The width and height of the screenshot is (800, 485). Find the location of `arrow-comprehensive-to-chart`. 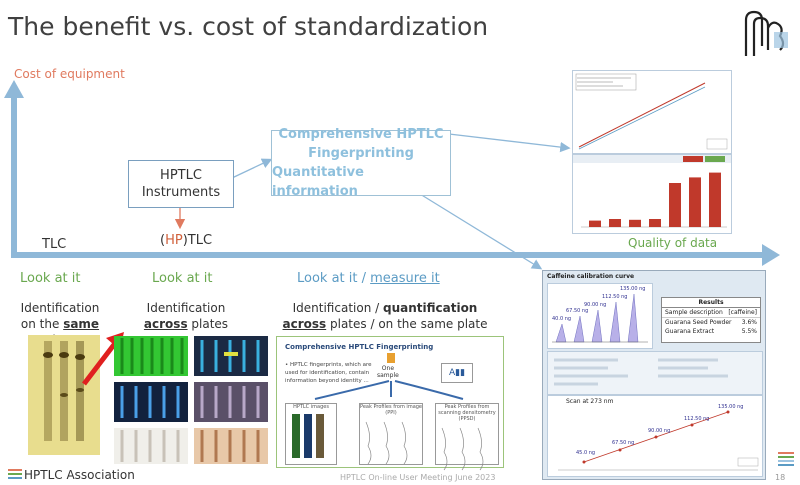

arrow-comprehensive-to-chart is located at coordinates (509, 143).